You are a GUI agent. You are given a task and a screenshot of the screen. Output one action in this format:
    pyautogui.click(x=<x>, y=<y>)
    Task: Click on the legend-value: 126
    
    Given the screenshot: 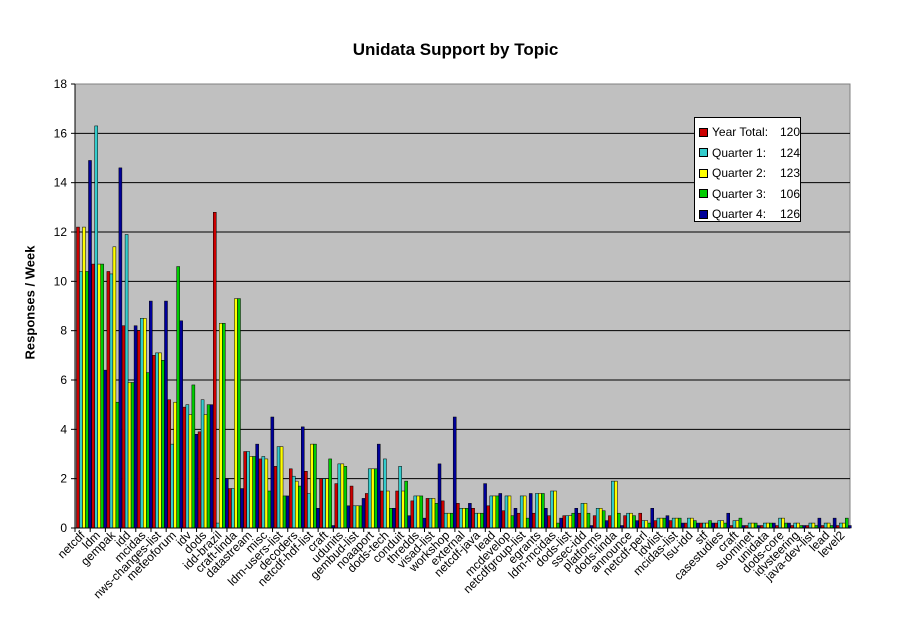 What is the action you would take?
    pyautogui.click(x=789, y=214)
    